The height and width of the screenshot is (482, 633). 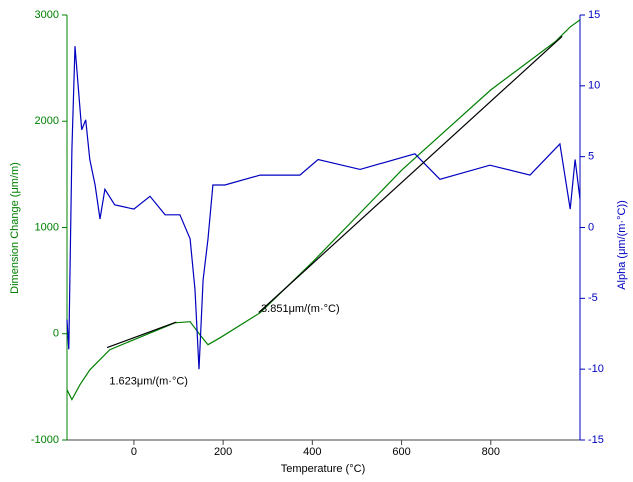 What do you see at coordinates (596, 369) in the screenshot?
I see `y2-tick-label: -10` at bounding box center [596, 369].